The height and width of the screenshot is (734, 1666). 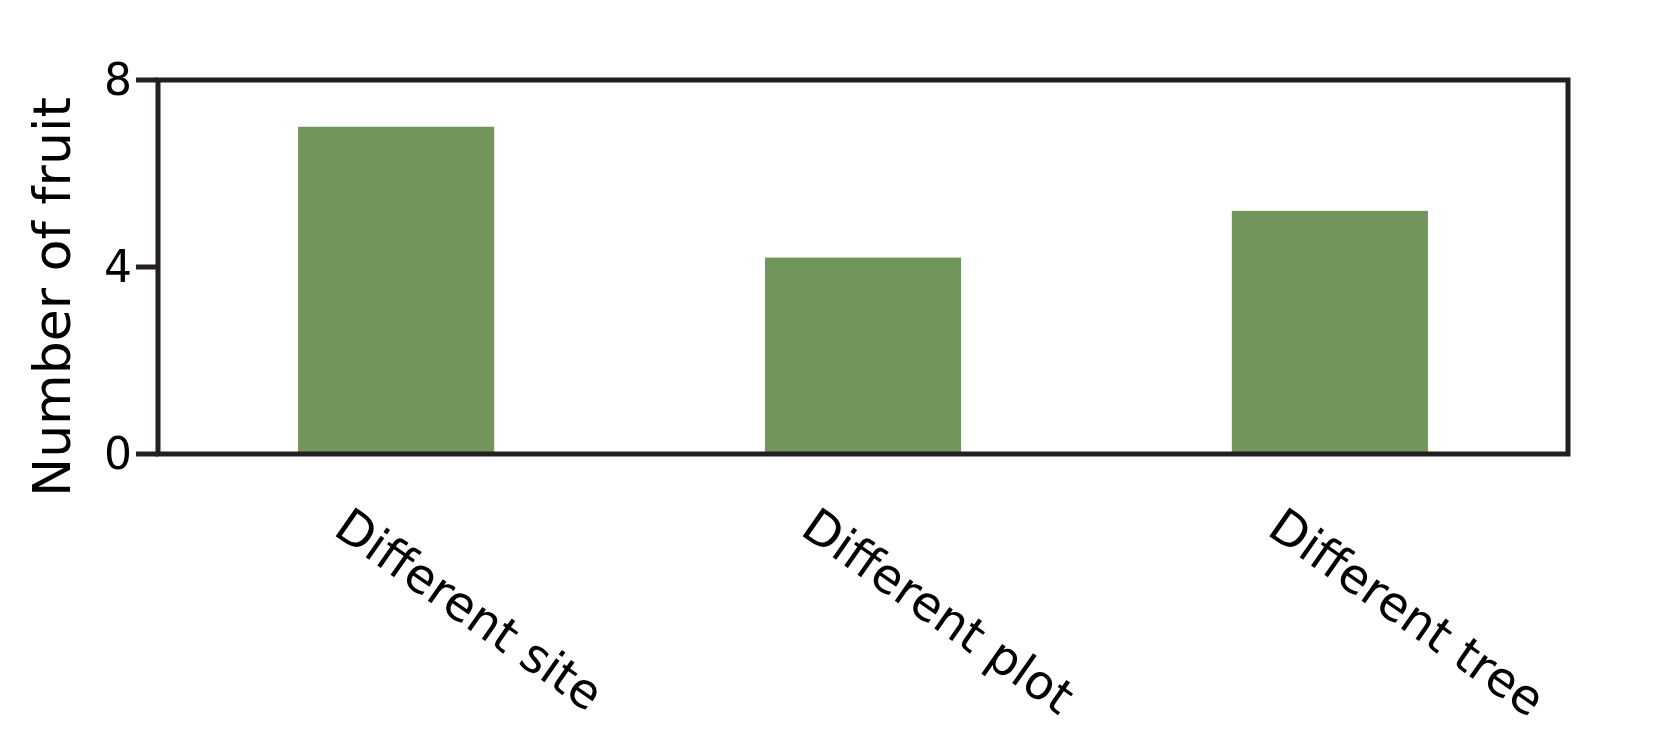 What do you see at coordinates (118, 267) in the screenshot?
I see `y-tick-label: 4` at bounding box center [118, 267].